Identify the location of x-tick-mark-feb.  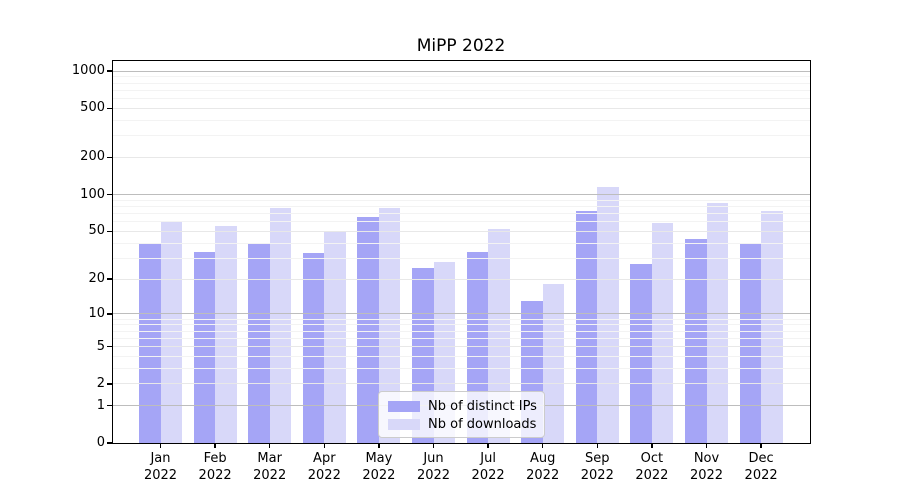
(215, 445).